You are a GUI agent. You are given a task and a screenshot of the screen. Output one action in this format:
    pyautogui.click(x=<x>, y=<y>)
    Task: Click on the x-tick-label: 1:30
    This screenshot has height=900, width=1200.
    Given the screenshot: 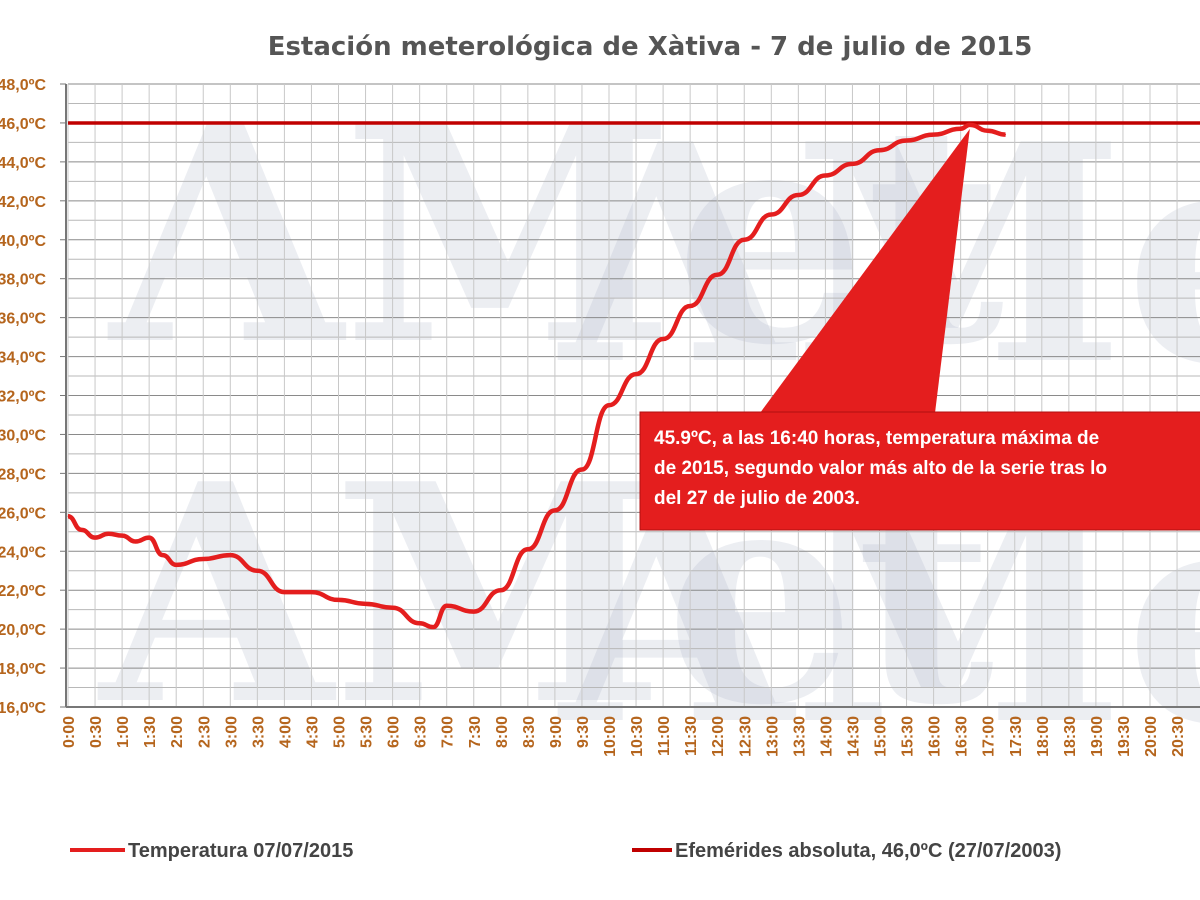 What is the action you would take?
    pyautogui.click(x=150, y=732)
    